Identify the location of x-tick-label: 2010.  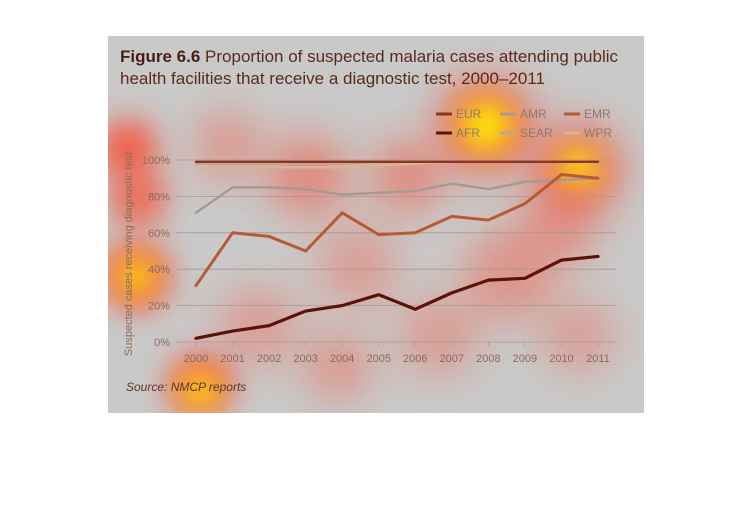
(561, 359).